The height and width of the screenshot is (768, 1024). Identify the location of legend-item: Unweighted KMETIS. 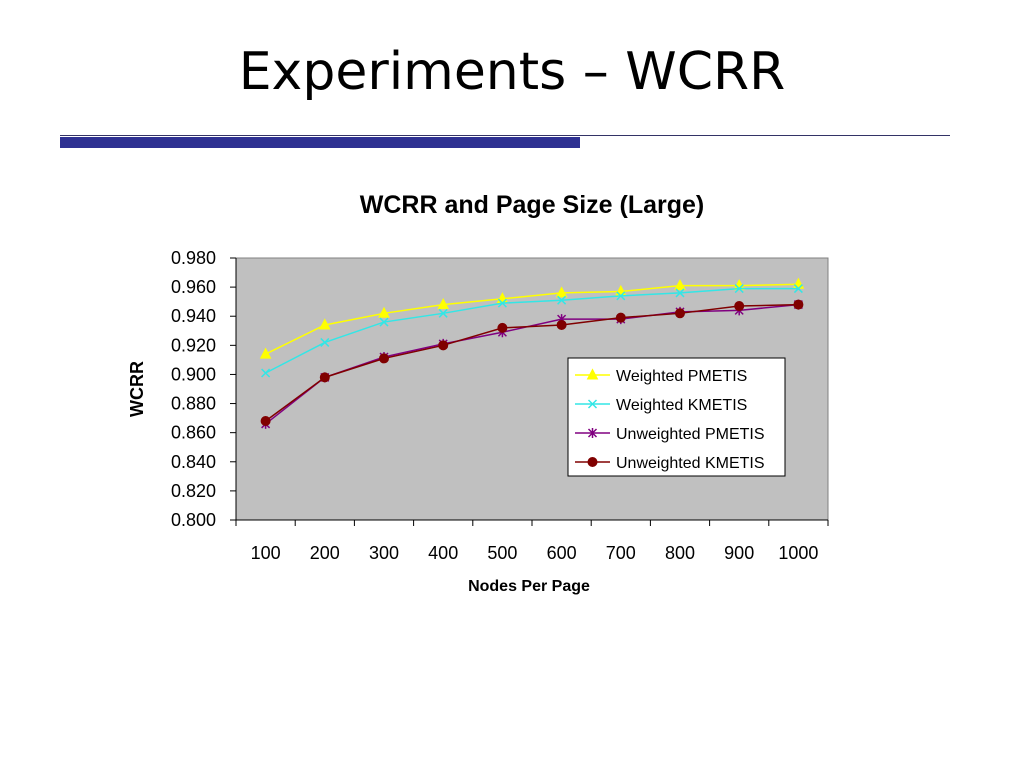
(670, 463).